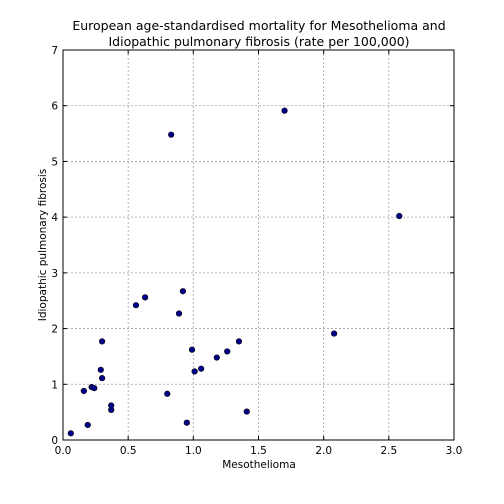 The height and width of the screenshot is (504, 504). Describe the element at coordinates (54, 218) in the screenshot. I see `y-tick-label: 4` at that location.